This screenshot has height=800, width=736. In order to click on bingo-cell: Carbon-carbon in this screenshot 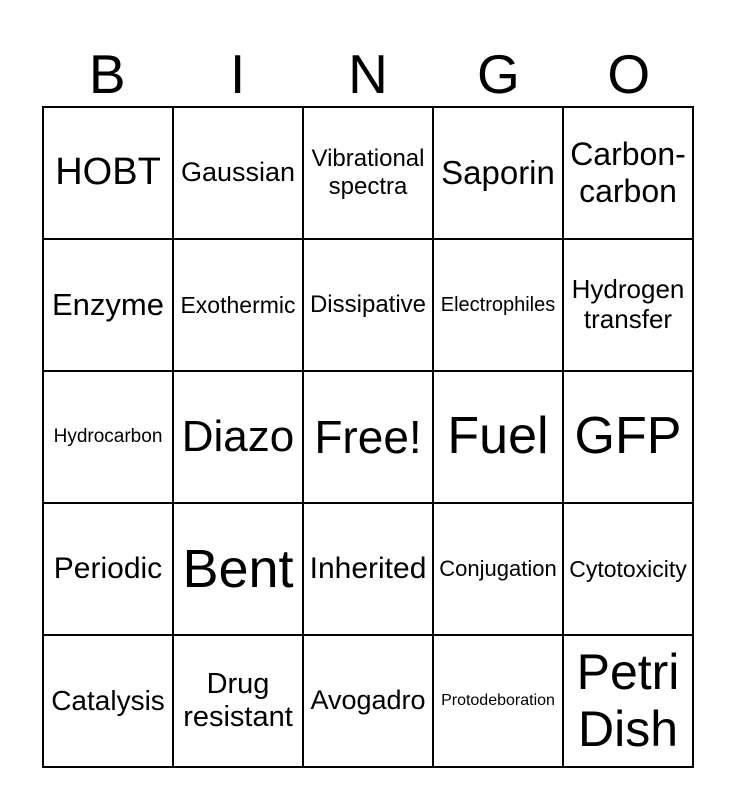, I will do `click(628, 173)`.